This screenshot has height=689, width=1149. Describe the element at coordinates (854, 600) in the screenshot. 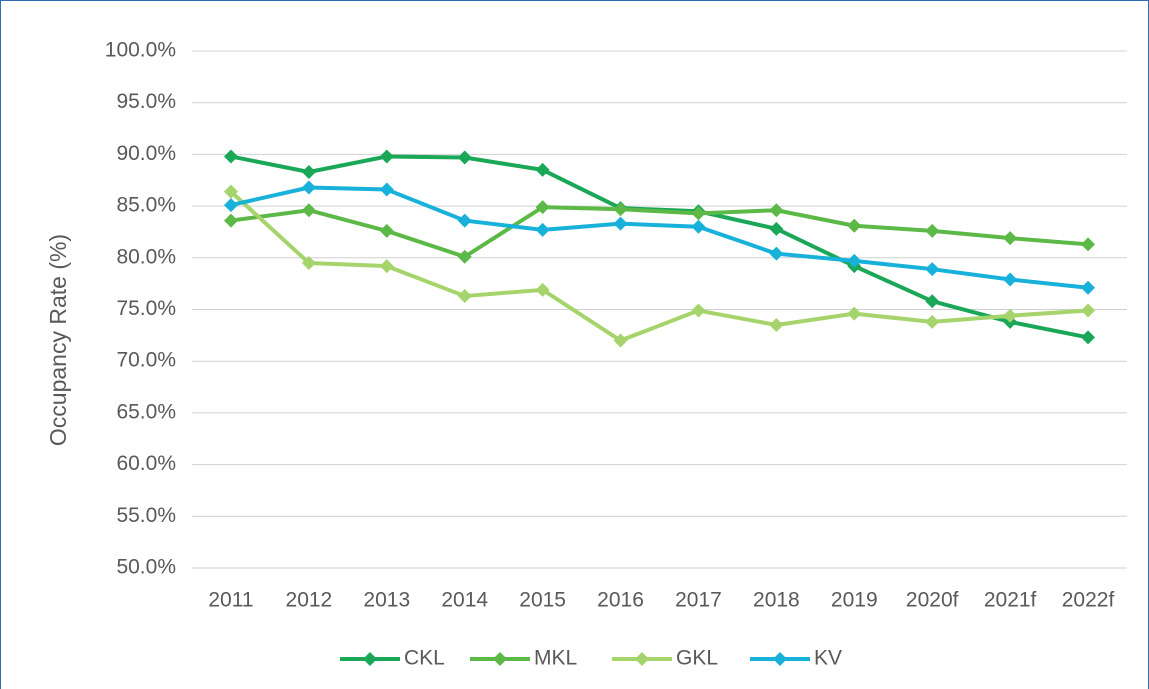

I see `x-tick-label: 2019` at that location.